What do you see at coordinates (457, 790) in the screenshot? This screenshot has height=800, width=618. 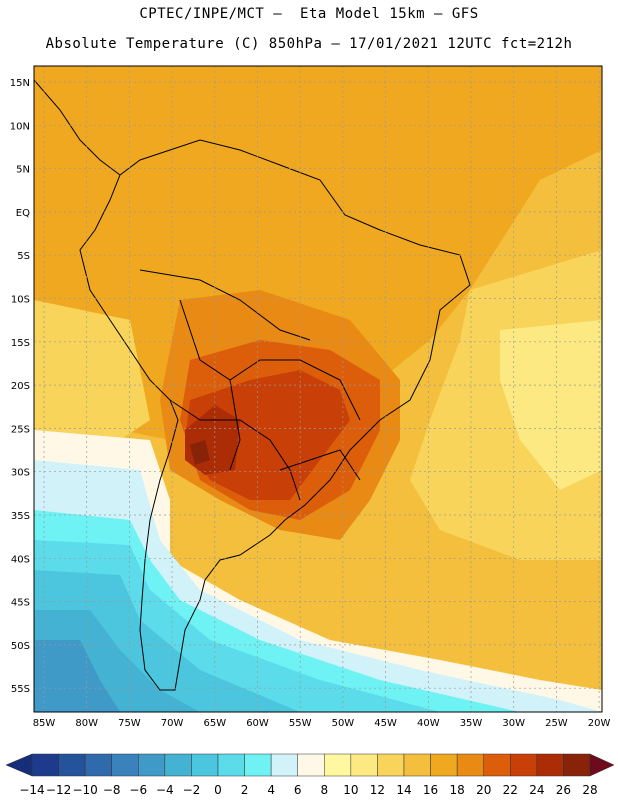 I see `colorbar-label: 18` at bounding box center [457, 790].